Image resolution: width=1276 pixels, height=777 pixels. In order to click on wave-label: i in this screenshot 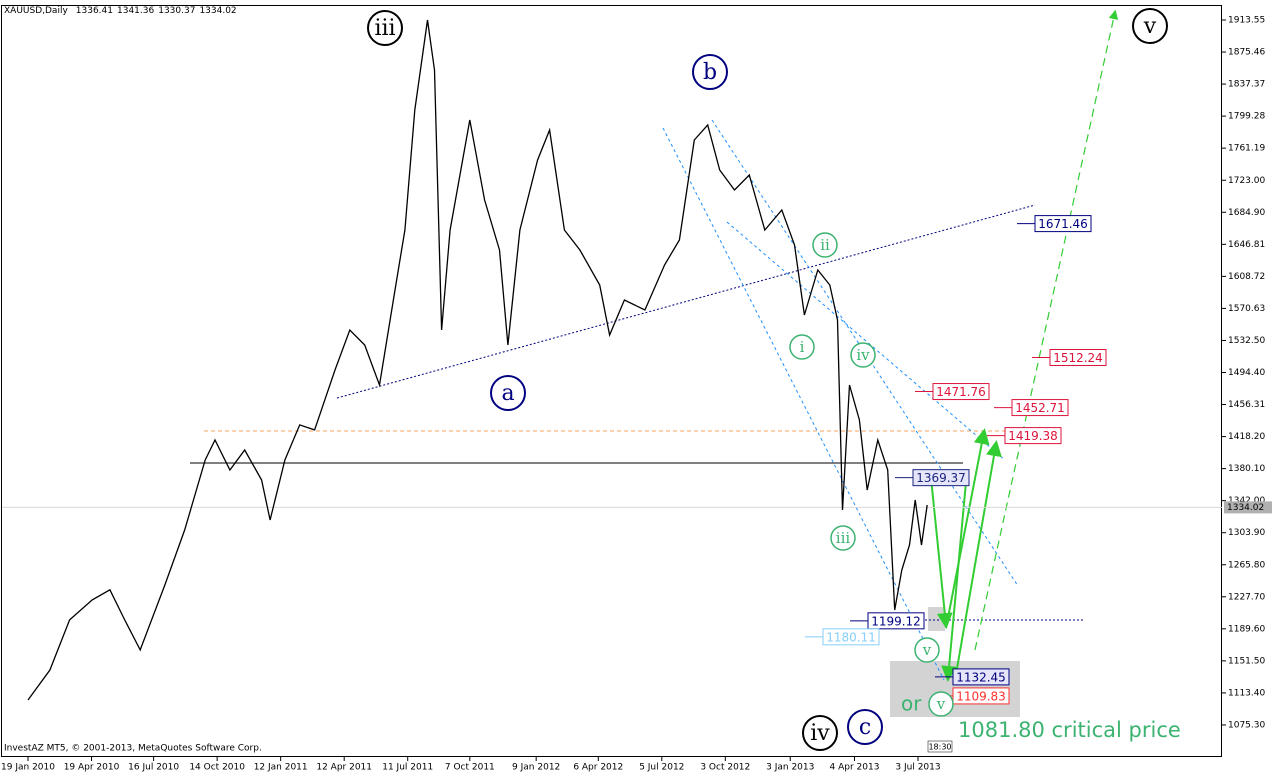, I will do `click(802, 347)`.